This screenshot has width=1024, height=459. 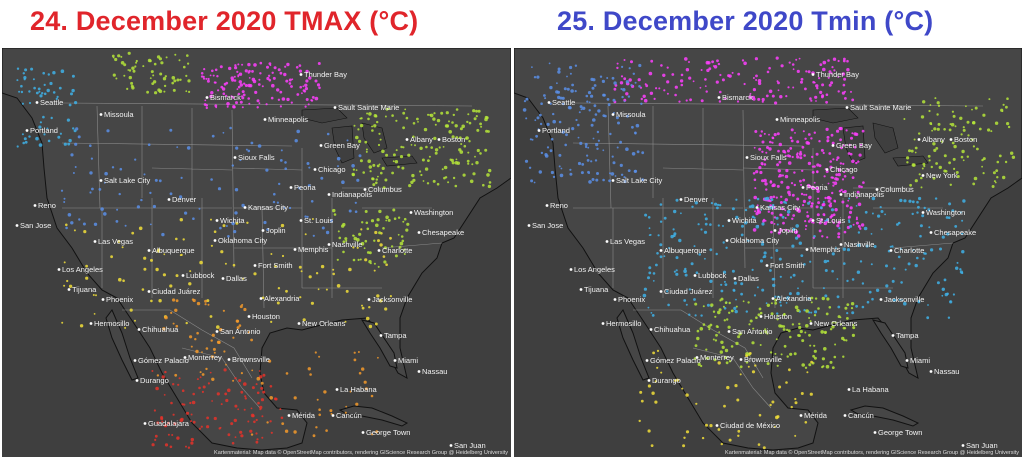 What do you see at coordinates (379, 344) in the screenshot?
I see `land-florida` at bounding box center [379, 344].